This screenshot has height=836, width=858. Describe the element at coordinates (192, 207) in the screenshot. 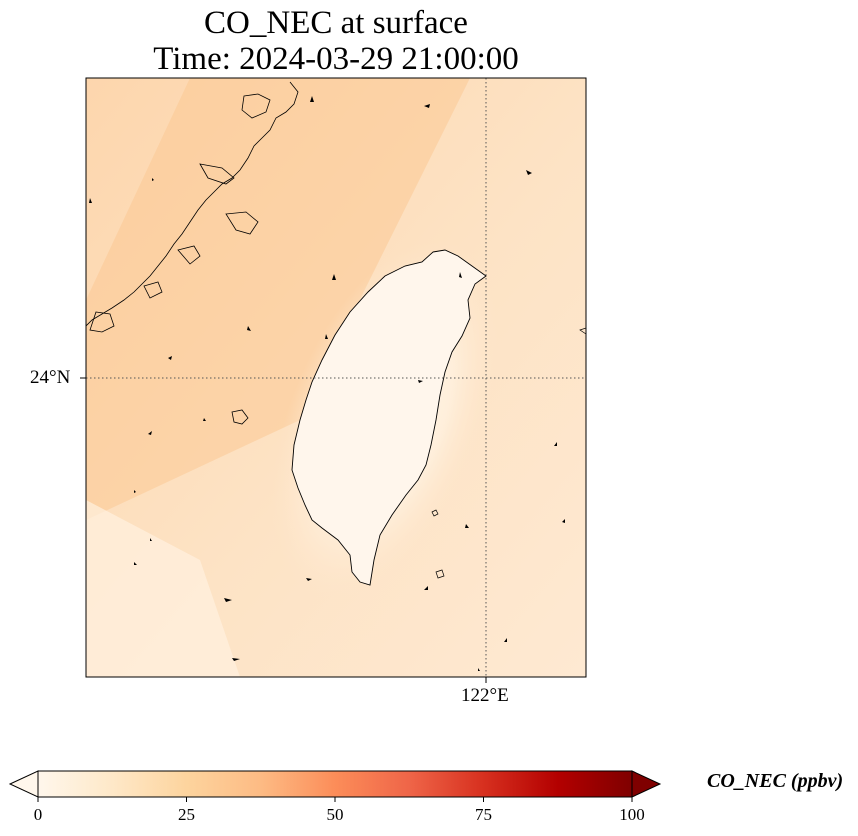

I see `china-coastline` at that location.